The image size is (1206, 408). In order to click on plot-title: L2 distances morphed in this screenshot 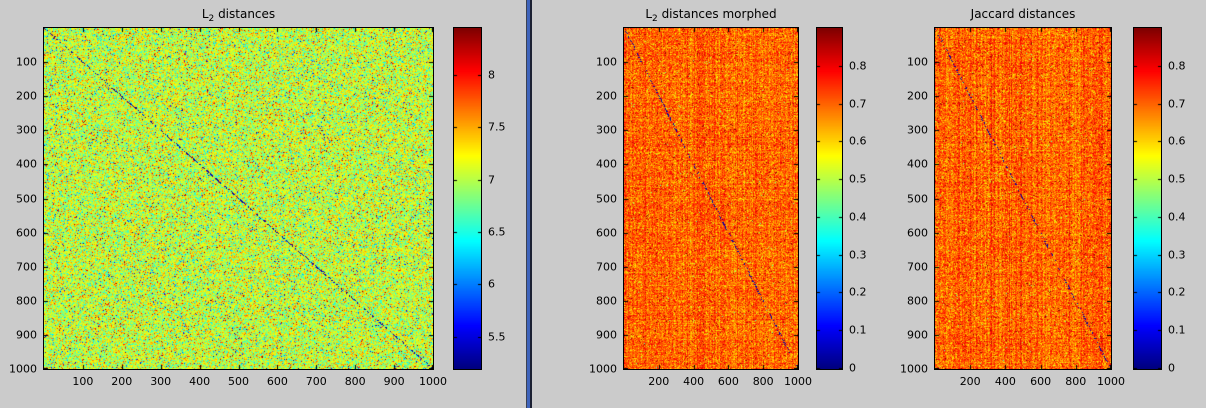, I will do `click(711, 15)`.